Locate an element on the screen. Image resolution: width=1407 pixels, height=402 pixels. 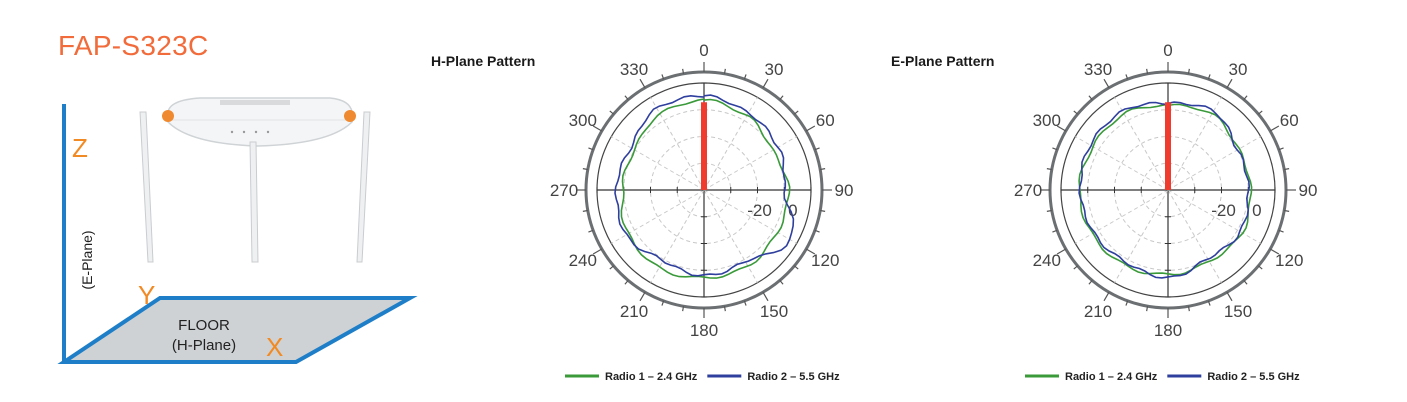
model-title: FAP-S323C is located at coordinates (133, 45).